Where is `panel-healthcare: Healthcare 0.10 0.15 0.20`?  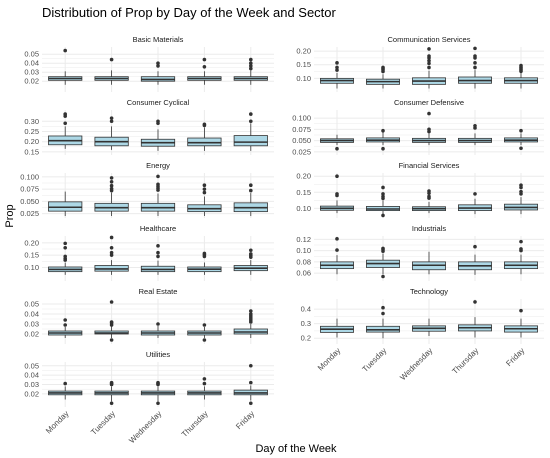 panel-healthcare: Healthcare 0.10 0.15 0.20 is located at coordinates (149, 252).